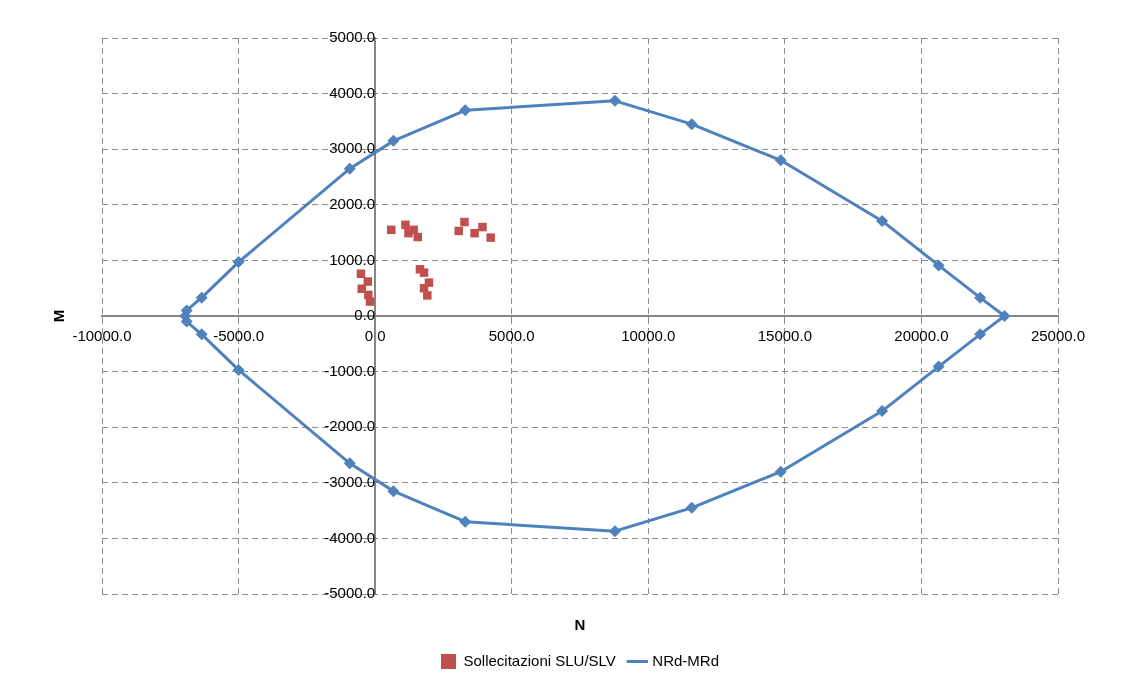  What do you see at coordinates (350, 593) in the screenshot?
I see `y-tick-label: -5000.0` at bounding box center [350, 593].